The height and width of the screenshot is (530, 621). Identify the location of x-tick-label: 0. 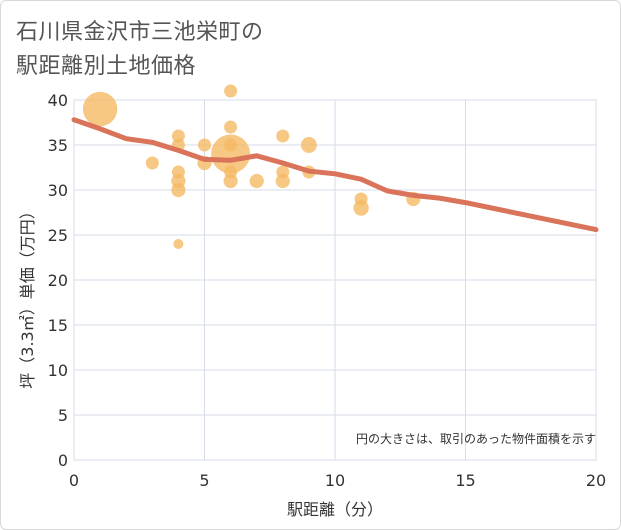
(74, 480).